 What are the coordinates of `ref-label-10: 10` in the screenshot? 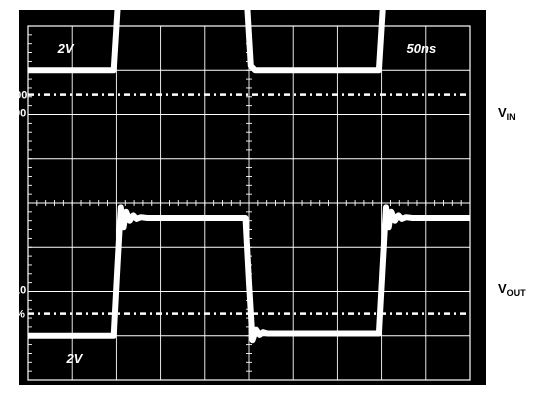 It's located at (20, 290).